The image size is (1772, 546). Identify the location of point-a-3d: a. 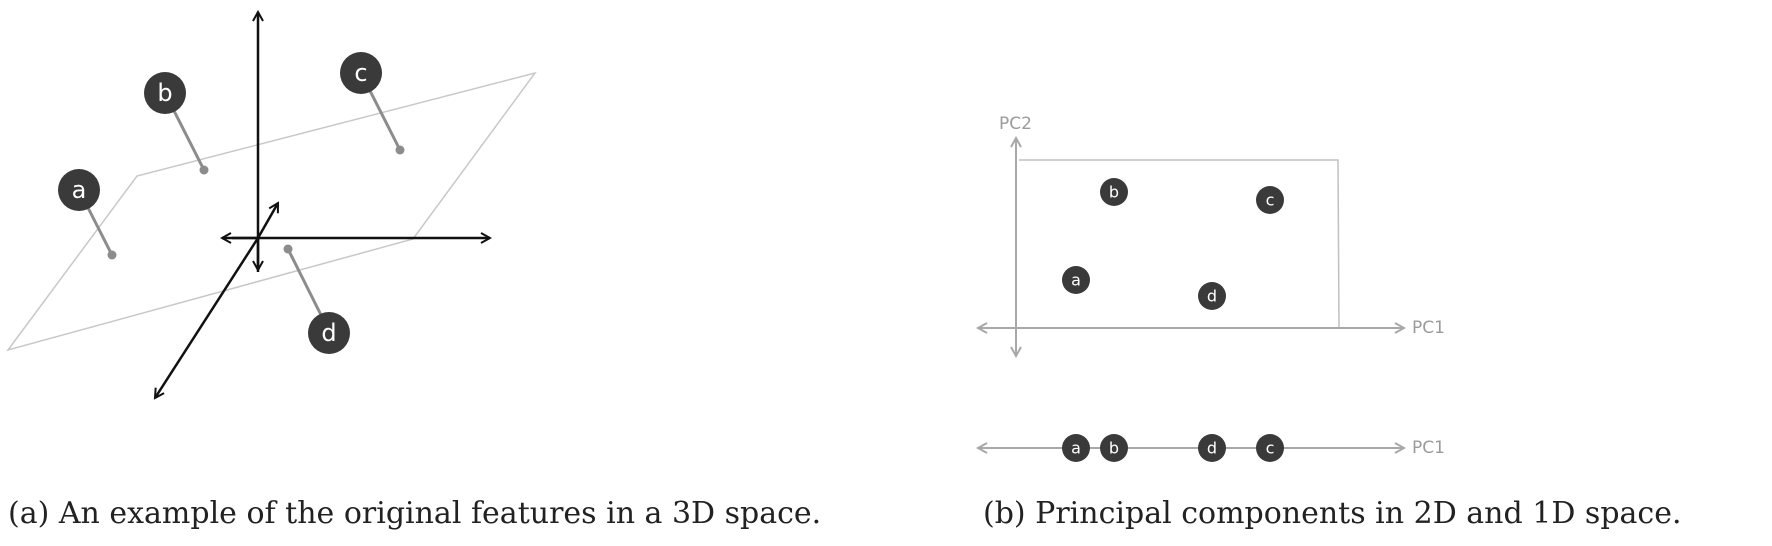
(79, 190).